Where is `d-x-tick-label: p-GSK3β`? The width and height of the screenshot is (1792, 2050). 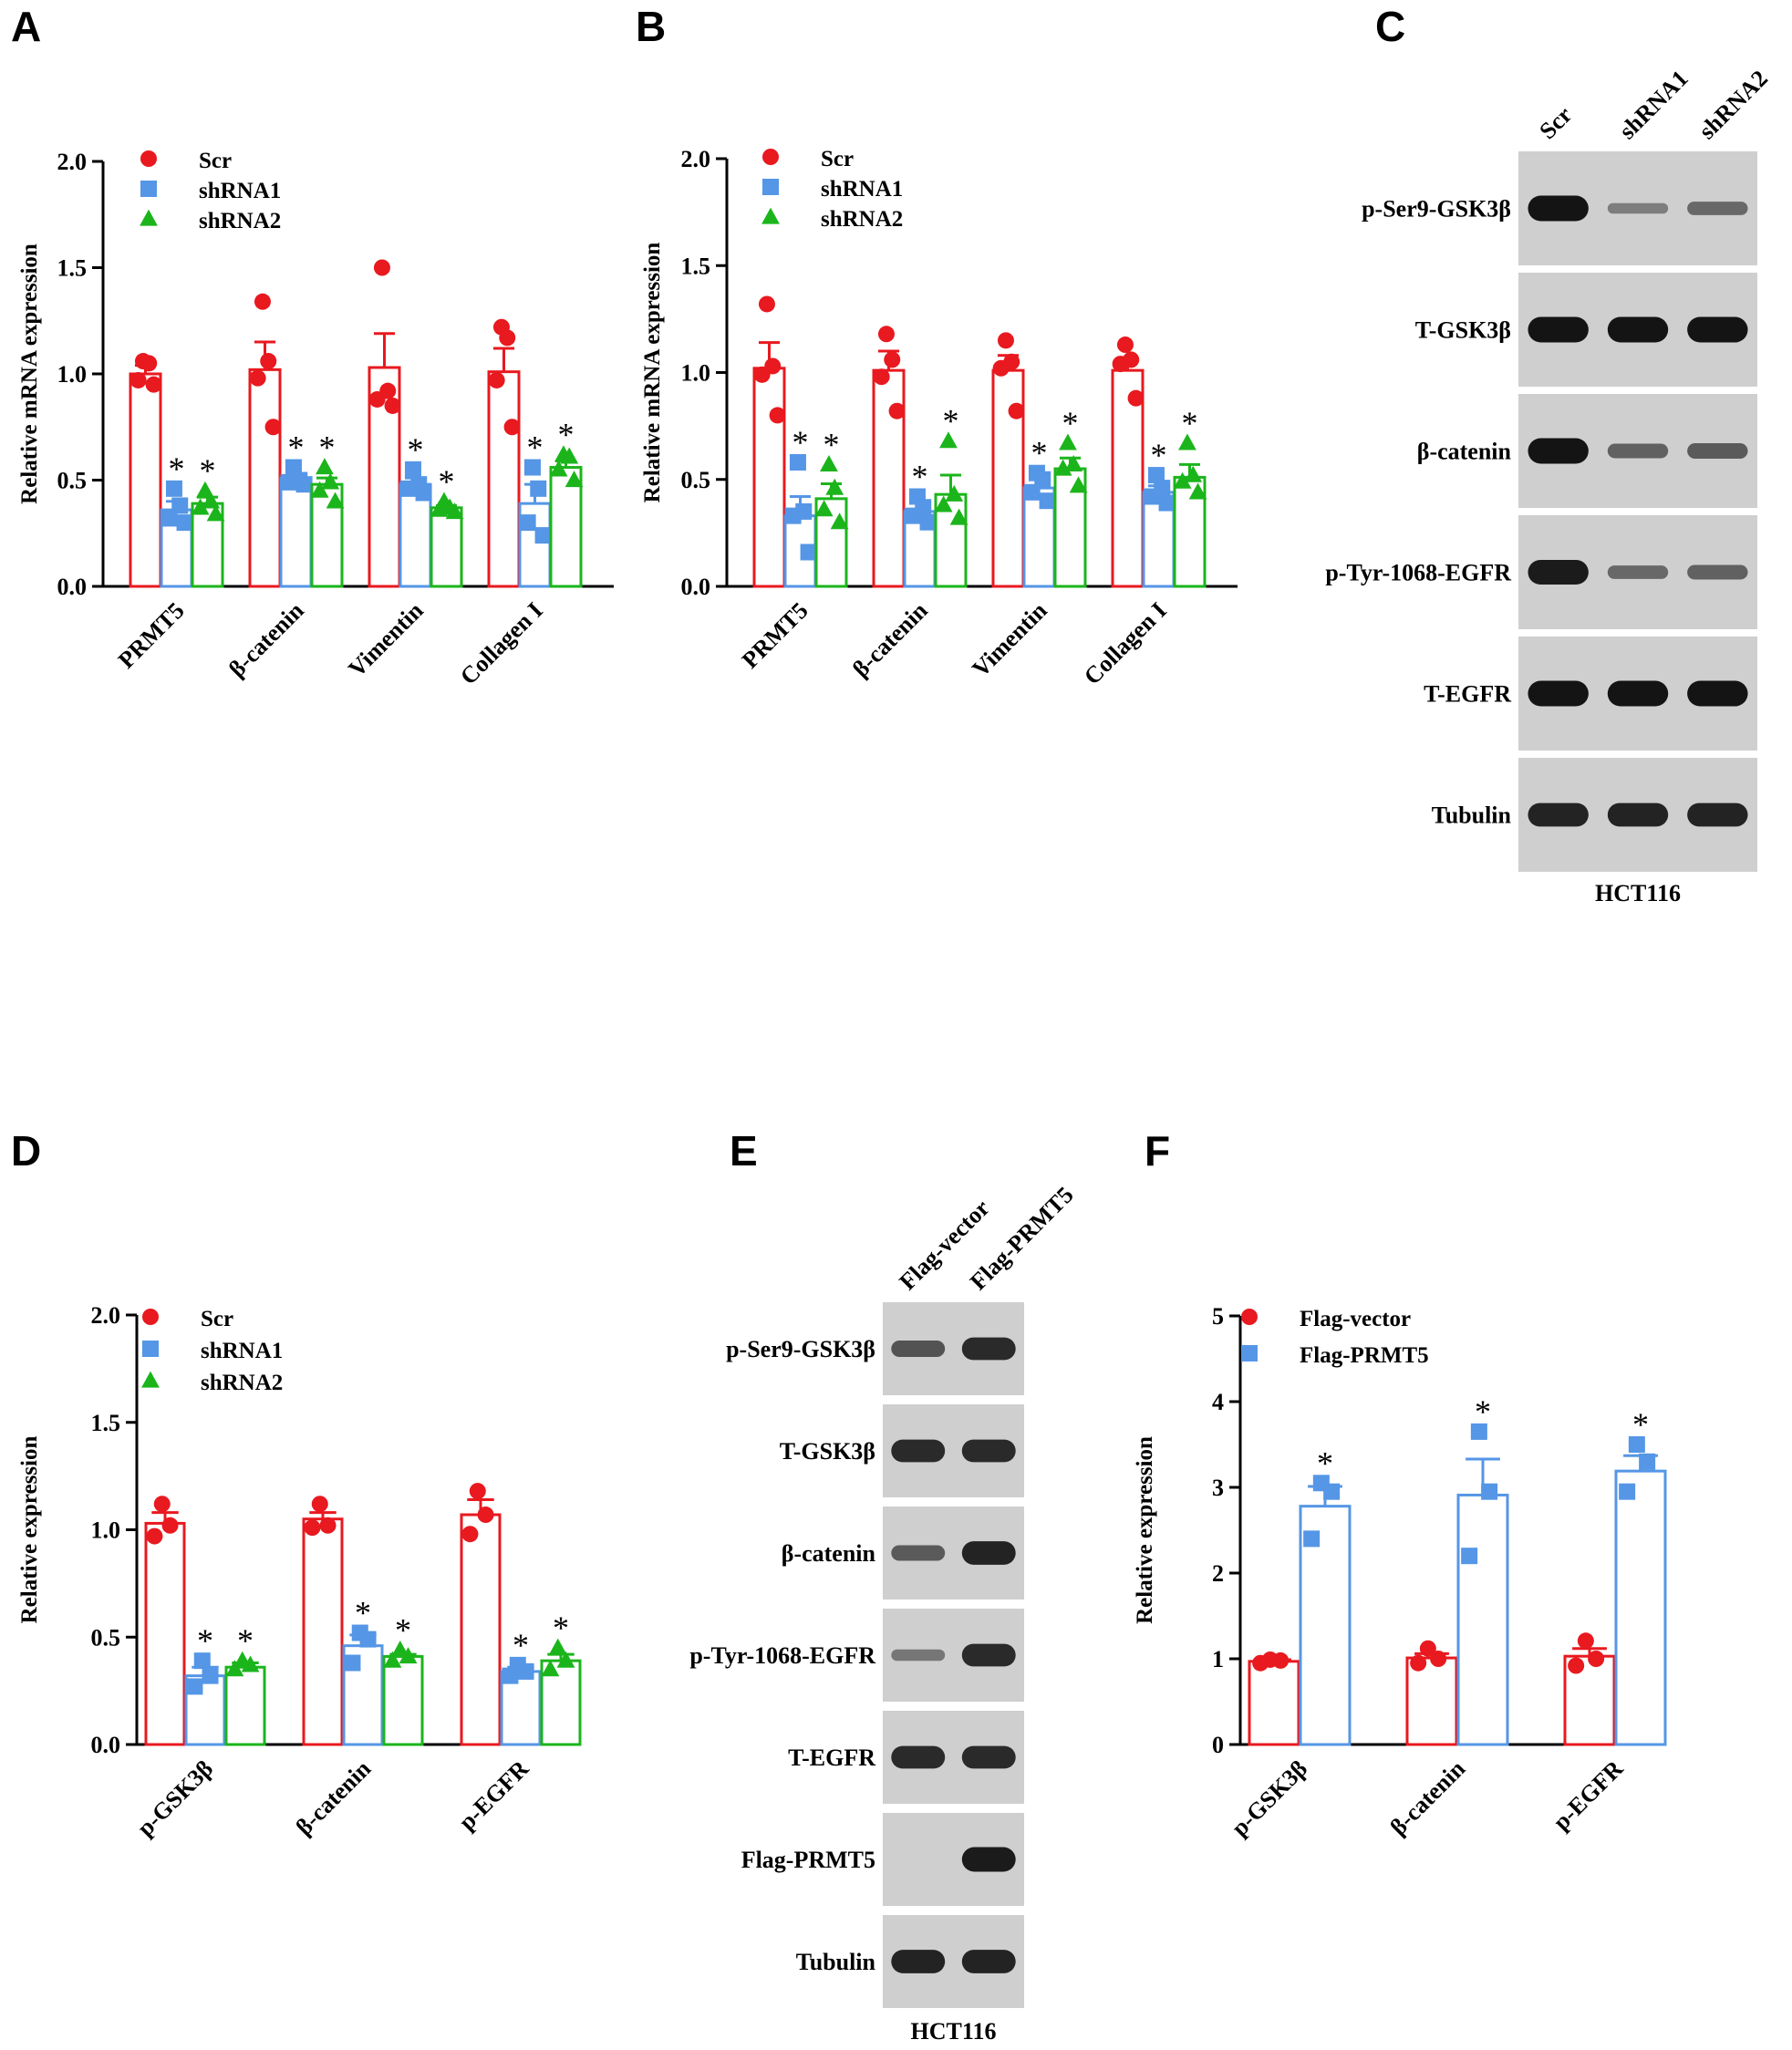 d-x-tick-label: p-GSK3β is located at coordinates (176, 1799).